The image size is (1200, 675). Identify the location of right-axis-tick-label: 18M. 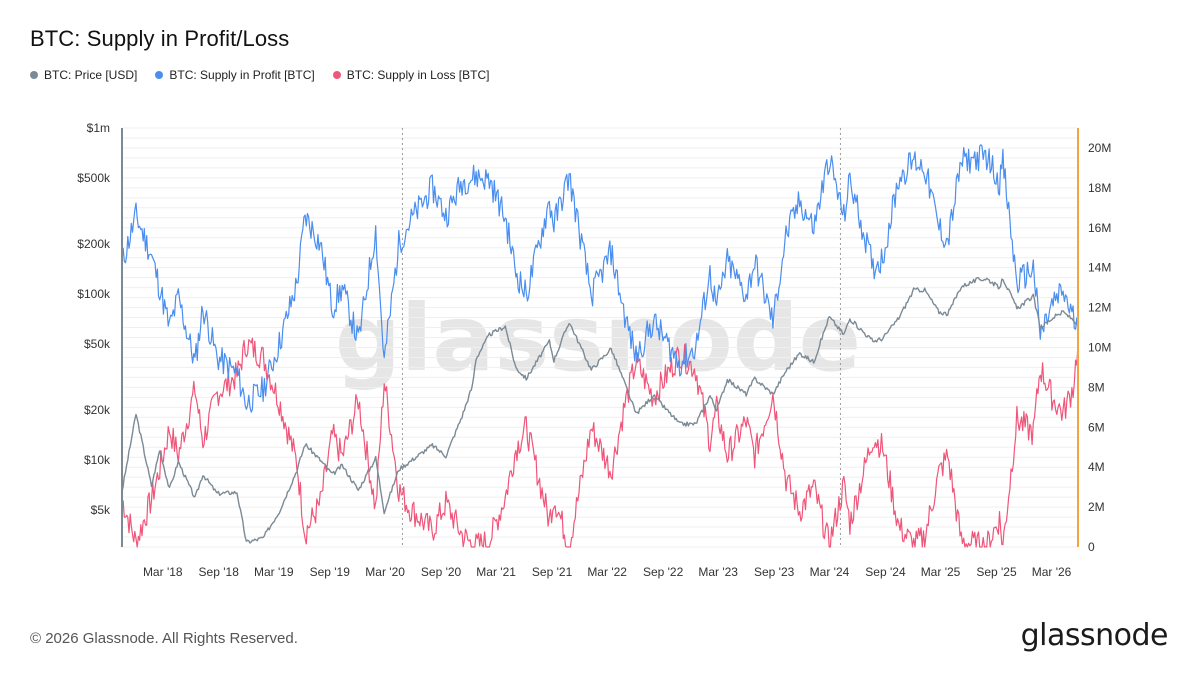
(1099, 188).